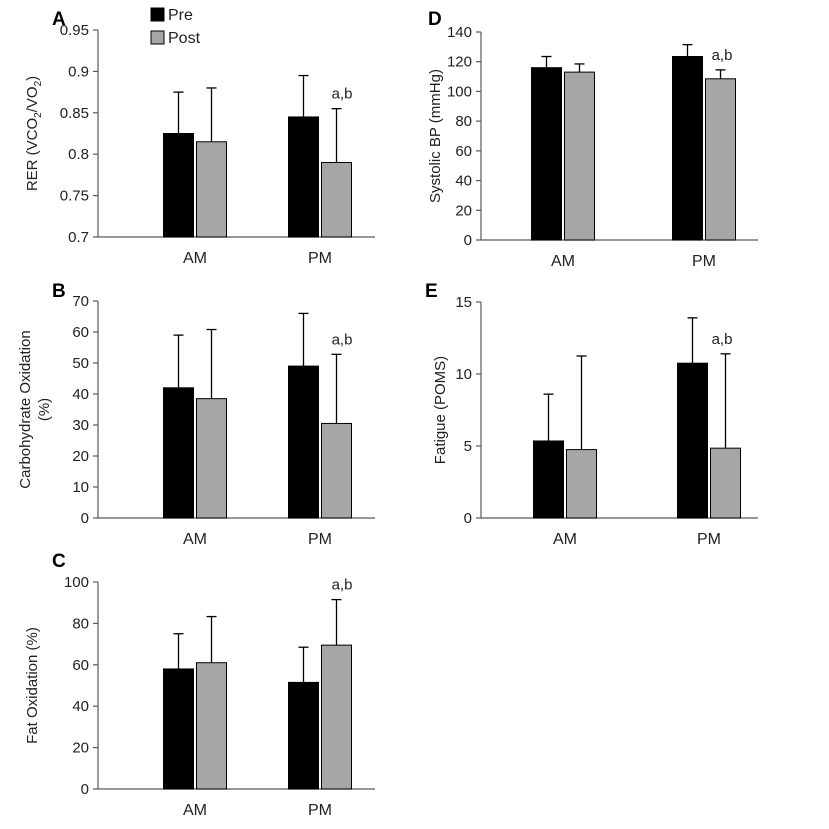  I want to click on legend-swatch-post, so click(157, 37).